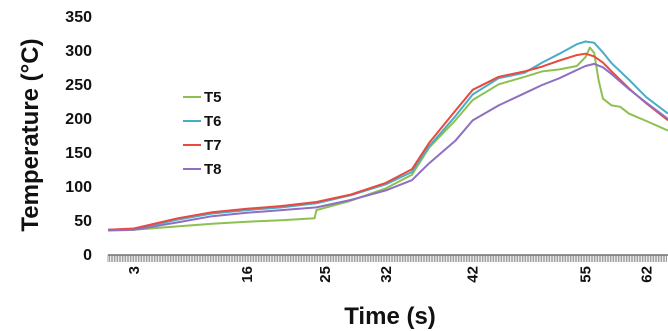 This screenshot has width=668, height=331. Describe the element at coordinates (247, 274) in the screenshot. I see `x-tick-label: 16` at that location.